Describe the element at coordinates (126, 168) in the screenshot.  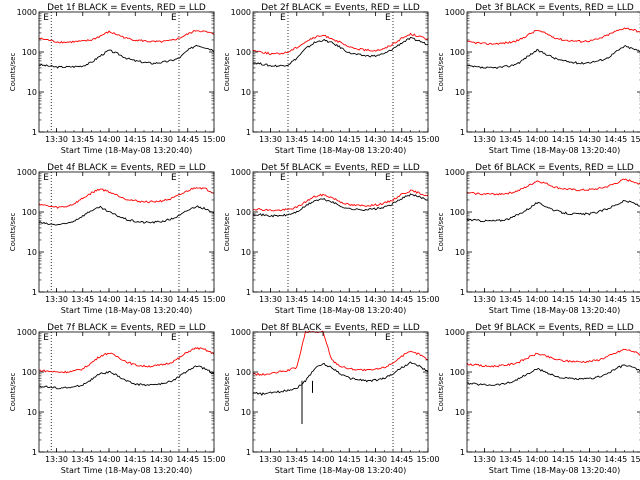
I see `plot-title: Det 4f BLACK = Events, RED = LLD` at that location.